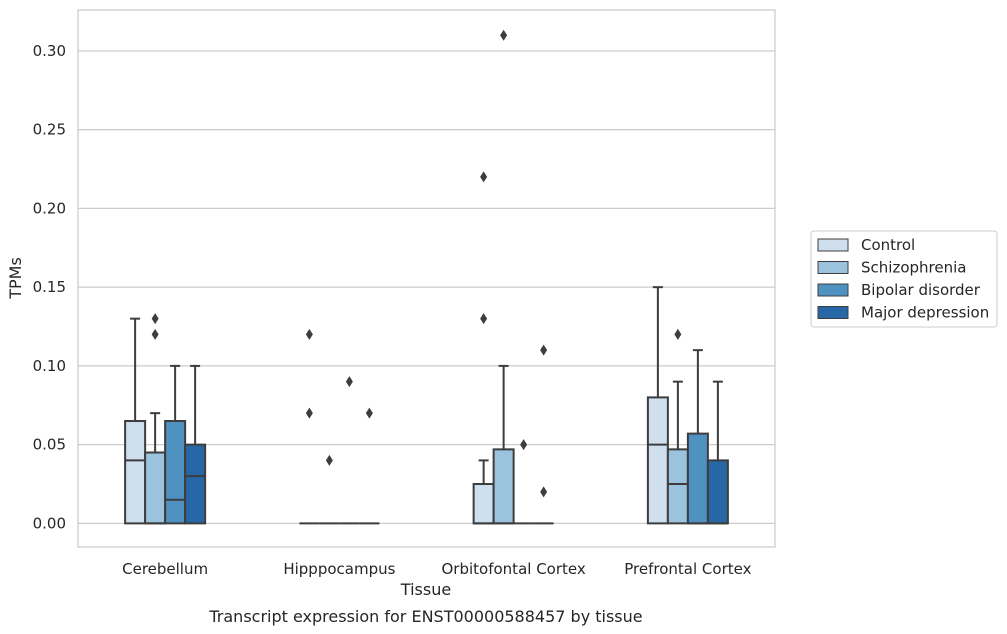 Image resolution: width=1007 pixels, height=634 pixels. Describe the element at coordinates (921, 290) in the screenshot. I see `legend-label: Bipolar disorder` at that location.